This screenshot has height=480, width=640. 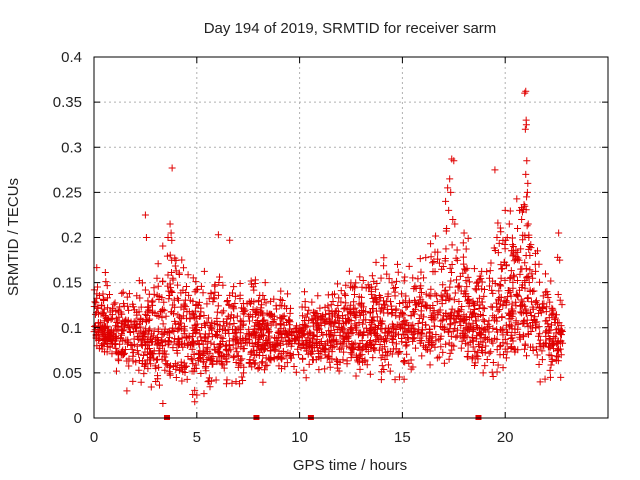 What do you see at coordinates (350, 465) in the screenshot?
I see `x-axis-label: GPS time / hours` at bounding box center [350, 465].